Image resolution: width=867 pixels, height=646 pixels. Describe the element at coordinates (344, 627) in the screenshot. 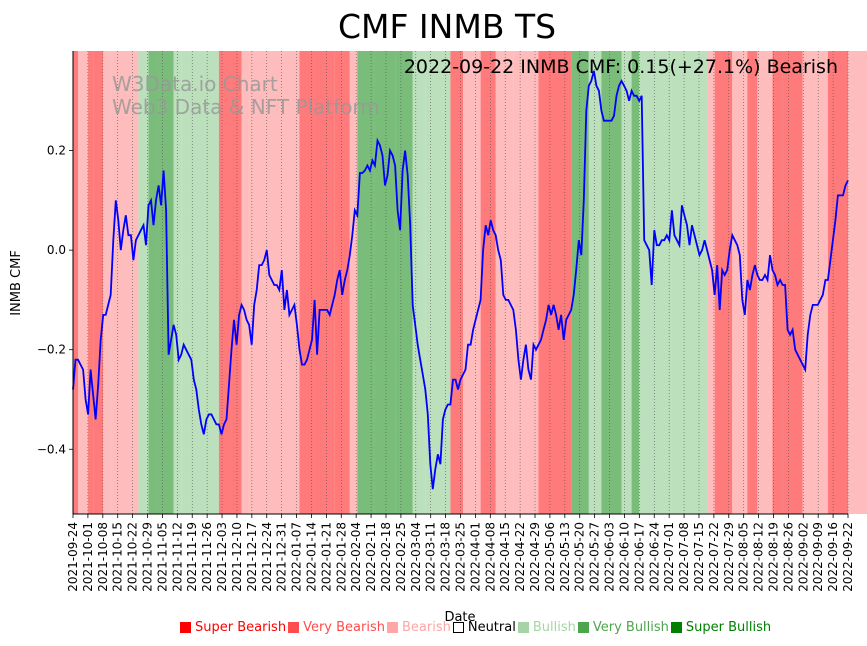

I see `legend-label: Very Bearish` at that location.